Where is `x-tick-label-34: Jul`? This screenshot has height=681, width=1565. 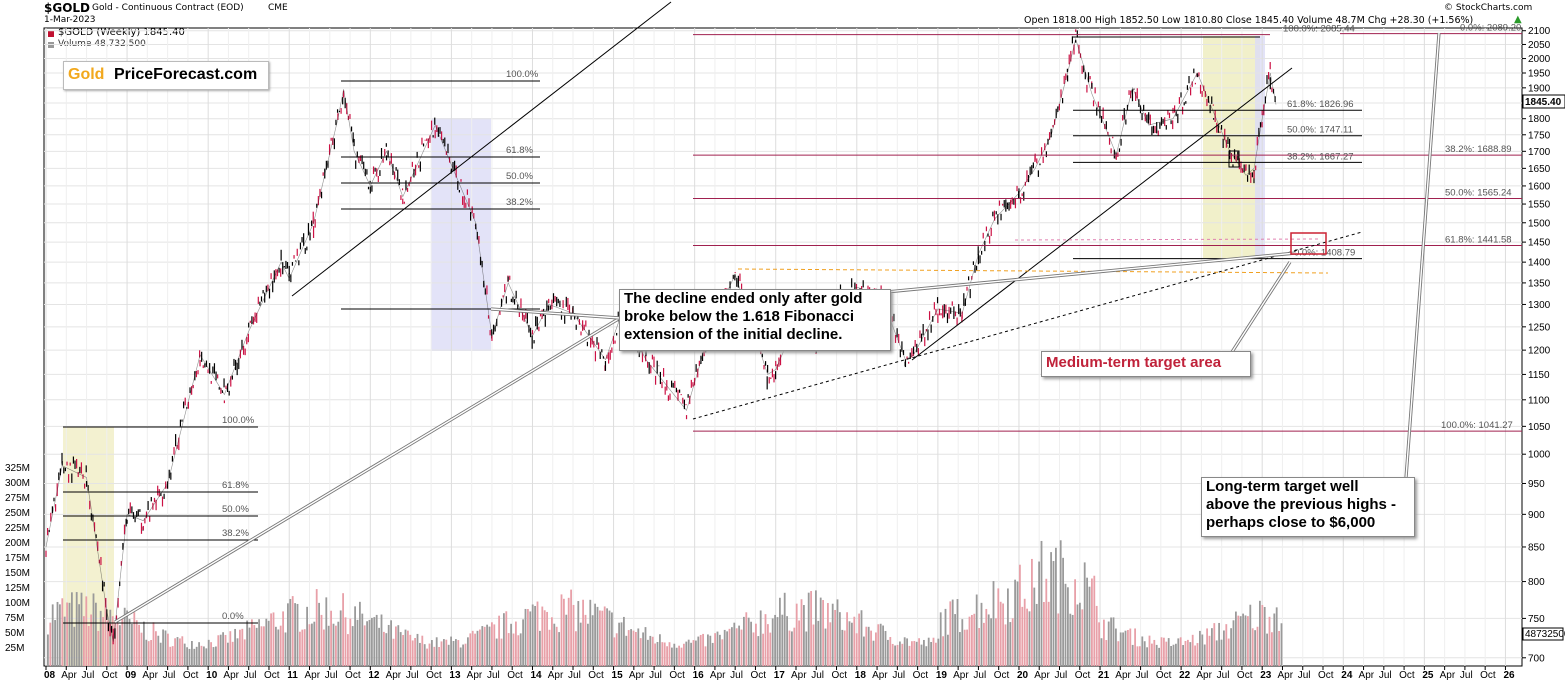 x-tick-label-34: Jul is located at coordinates (736, 675).